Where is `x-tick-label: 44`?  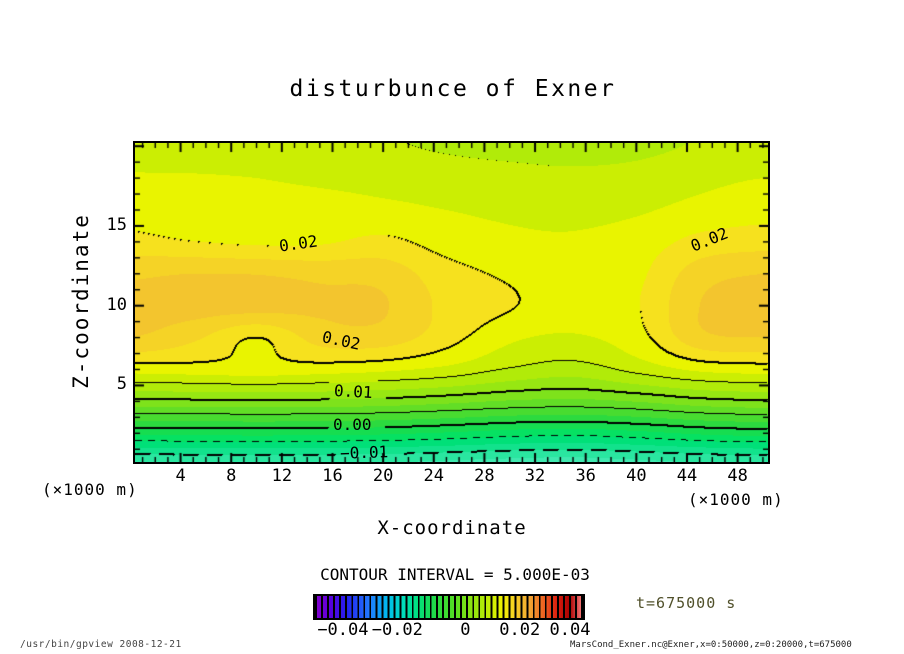 x-tick-label: 44 is located at coordinates (687, 476).